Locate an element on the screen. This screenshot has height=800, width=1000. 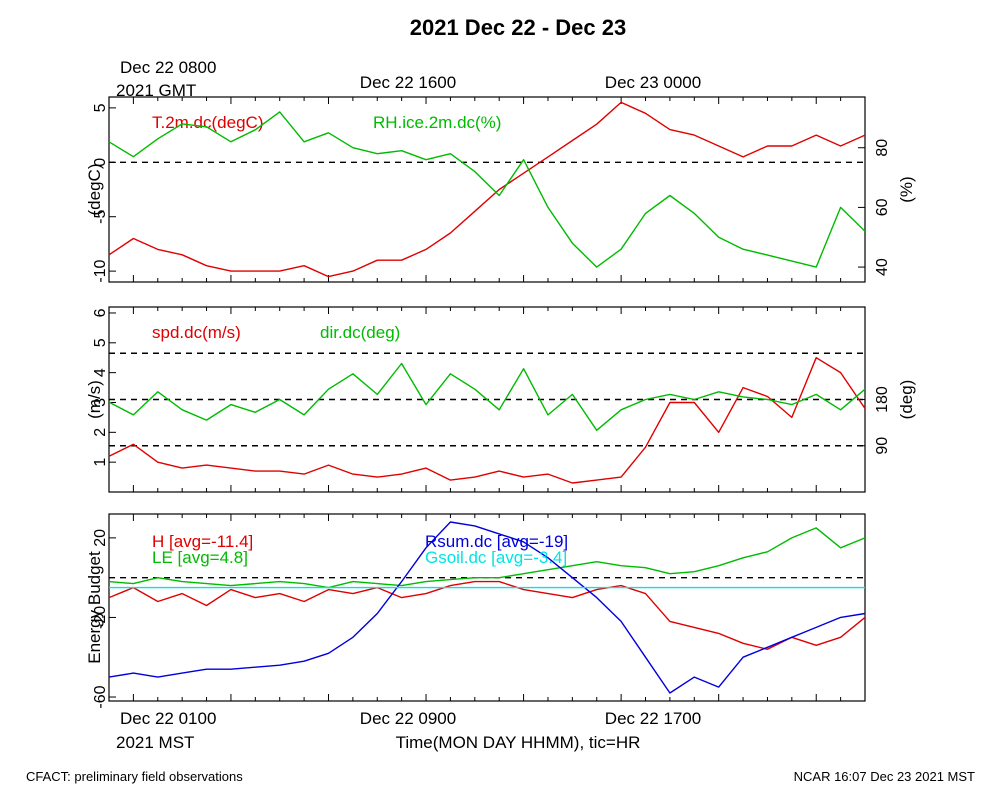
legend-entry: Rsum.dc [avg=-19] is located at coordinates (496, 541).